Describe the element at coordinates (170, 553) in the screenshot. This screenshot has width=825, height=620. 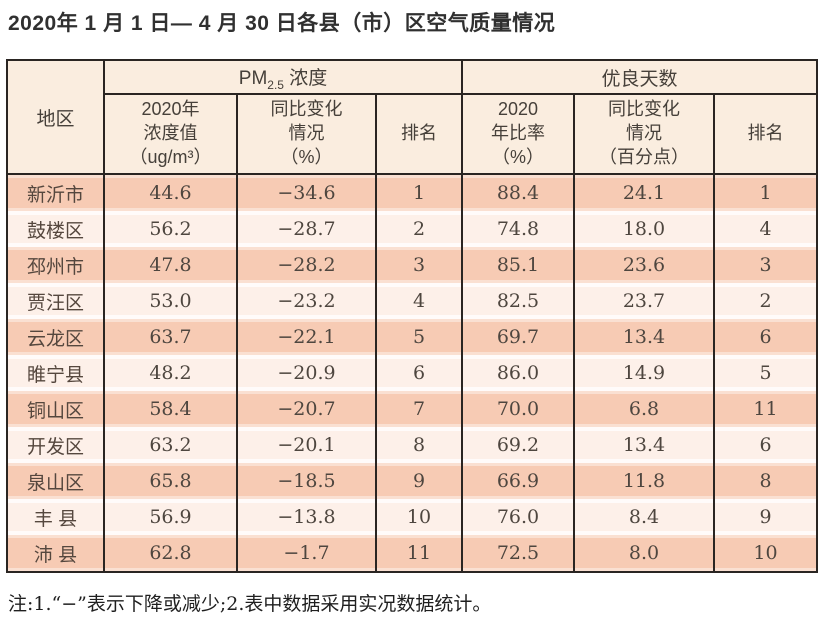
I see `pm-value-cell: 62.8` at that location.